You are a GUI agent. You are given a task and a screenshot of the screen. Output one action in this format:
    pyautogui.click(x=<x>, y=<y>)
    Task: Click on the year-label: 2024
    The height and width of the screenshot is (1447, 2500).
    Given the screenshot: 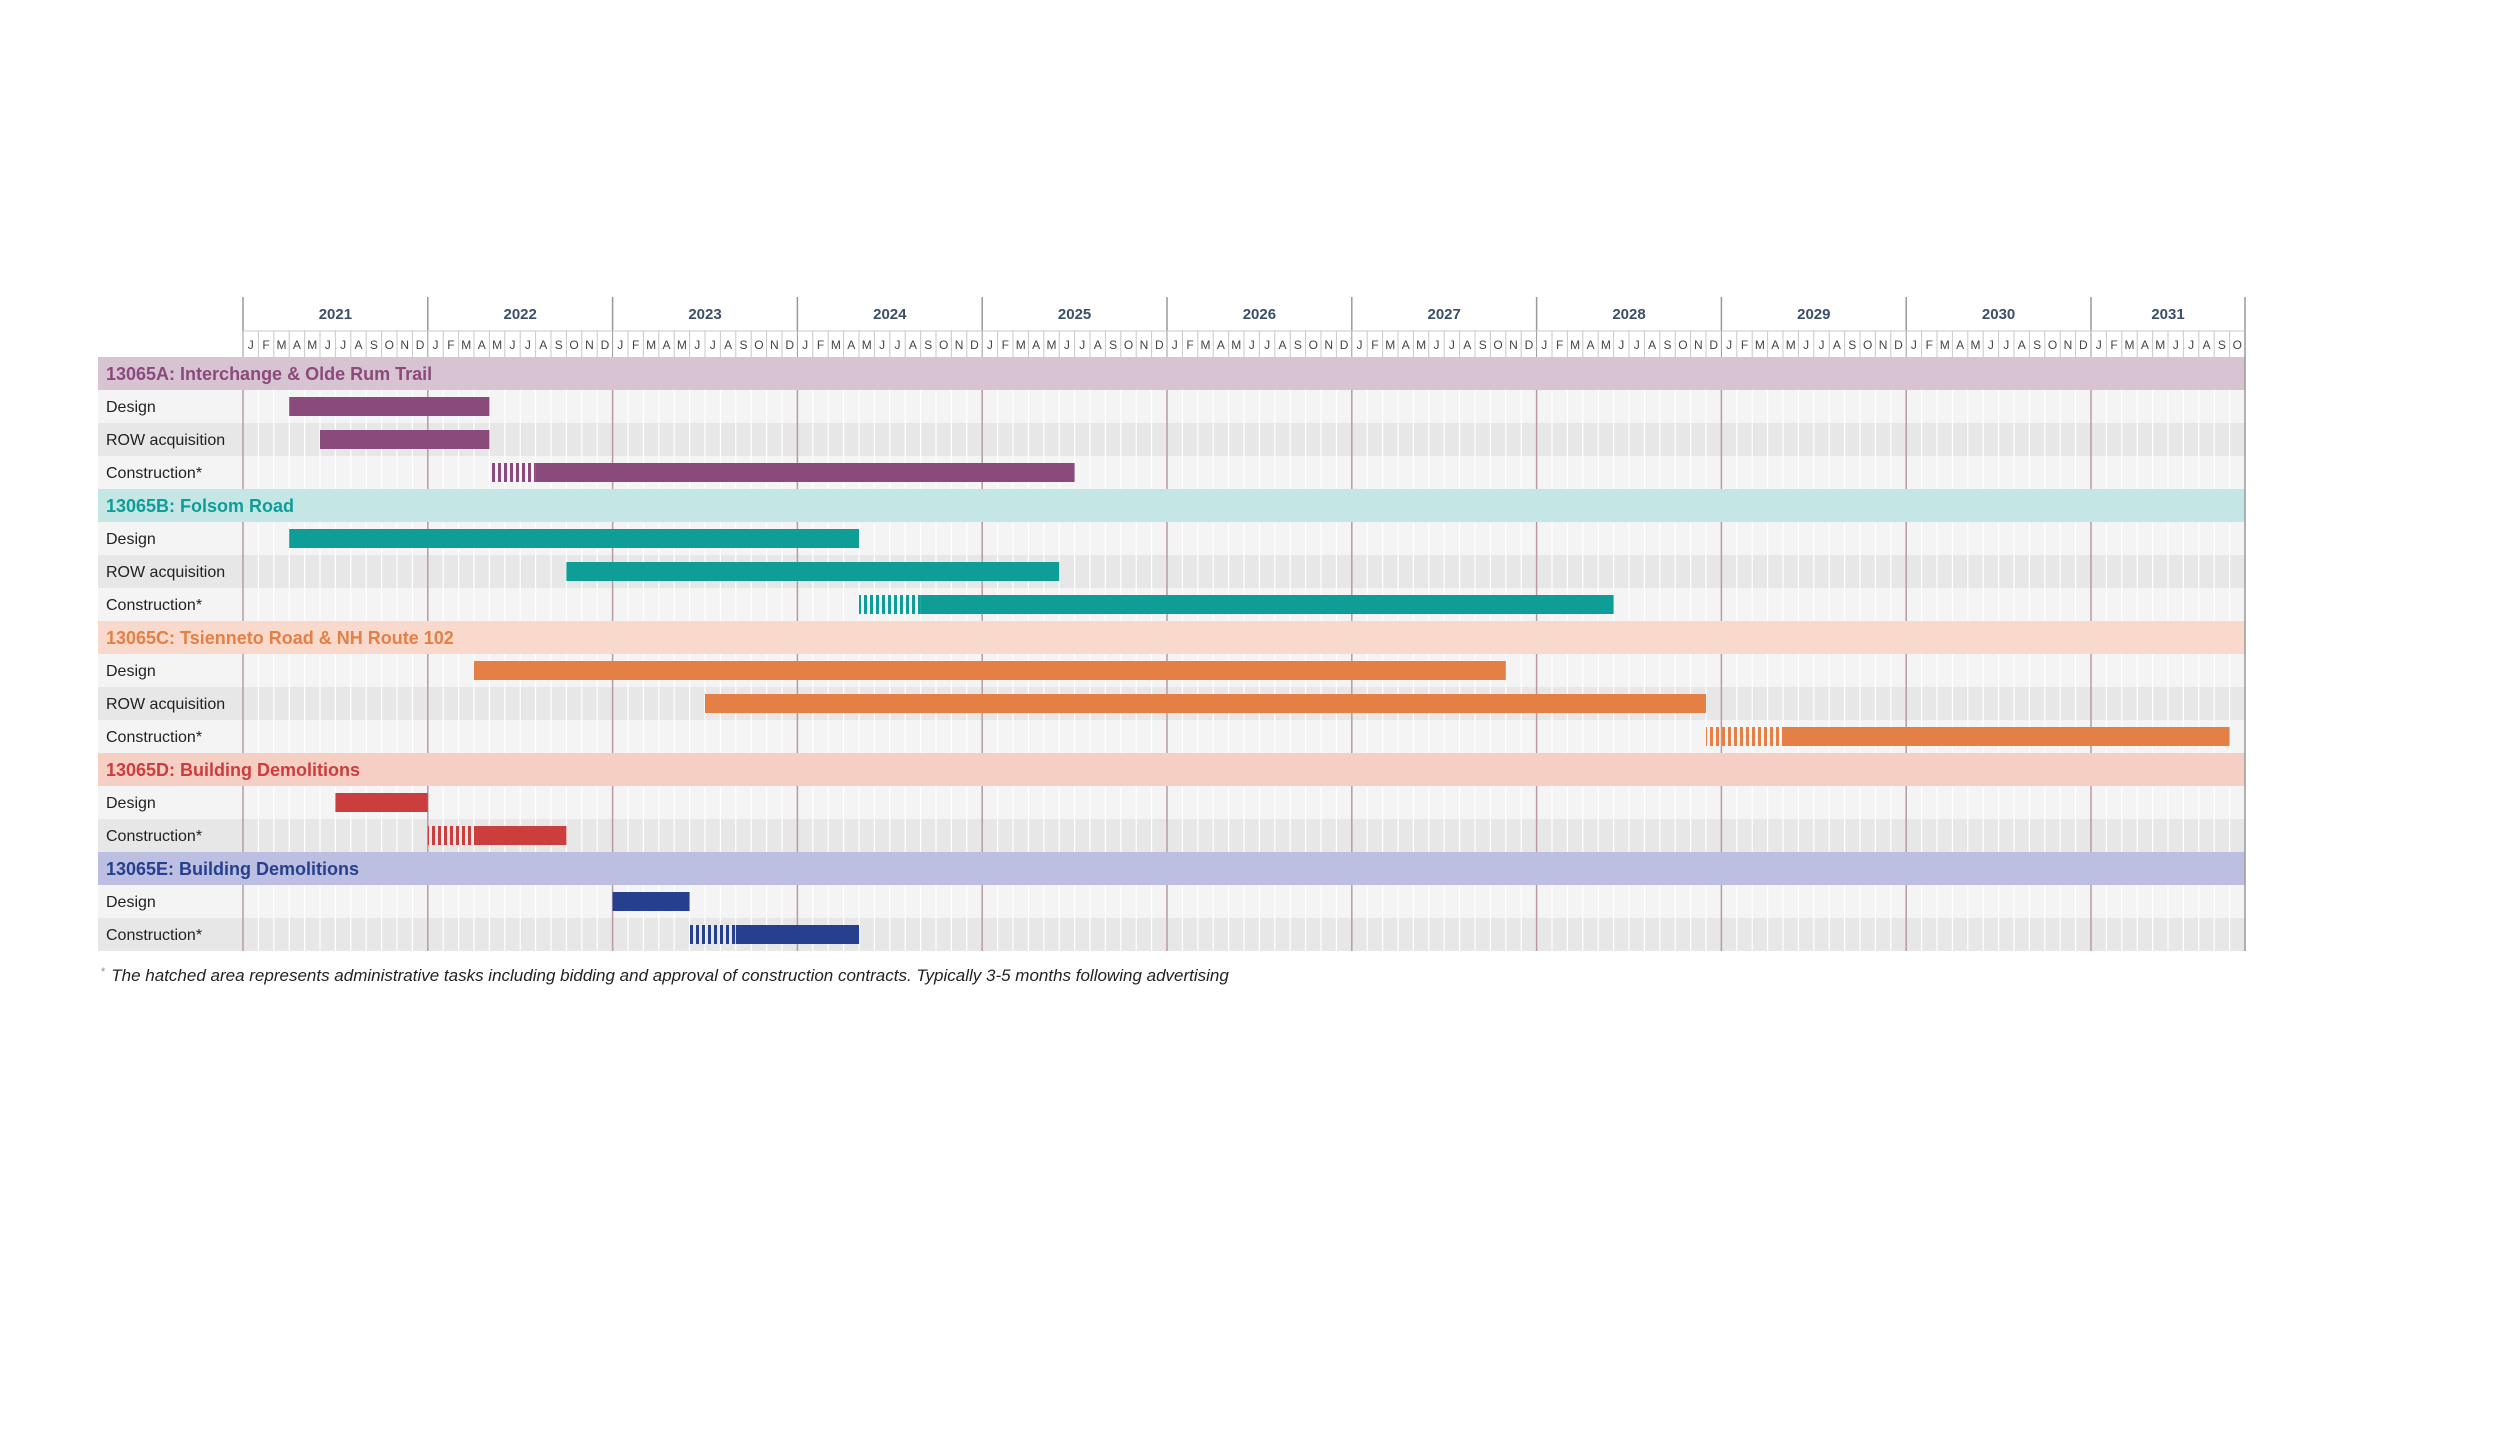 What is the action you would take?
    pyautogui.click(x=890, y=314)
    